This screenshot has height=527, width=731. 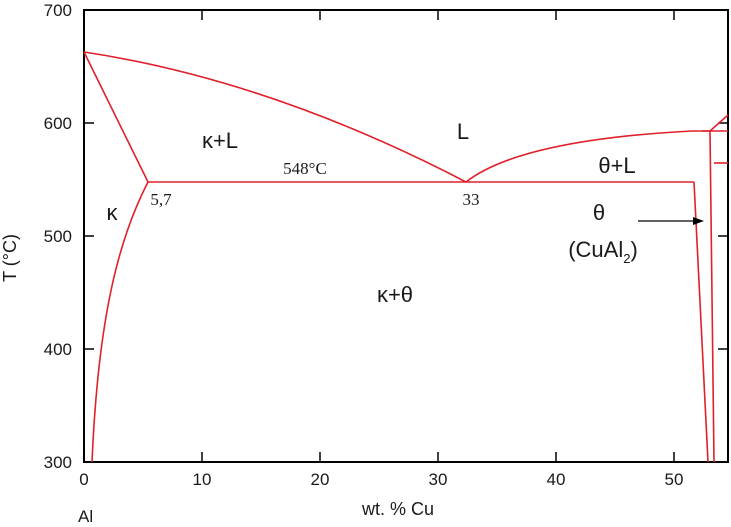 I want to click on x-tick-label: 40, so click(x=556, y=479).